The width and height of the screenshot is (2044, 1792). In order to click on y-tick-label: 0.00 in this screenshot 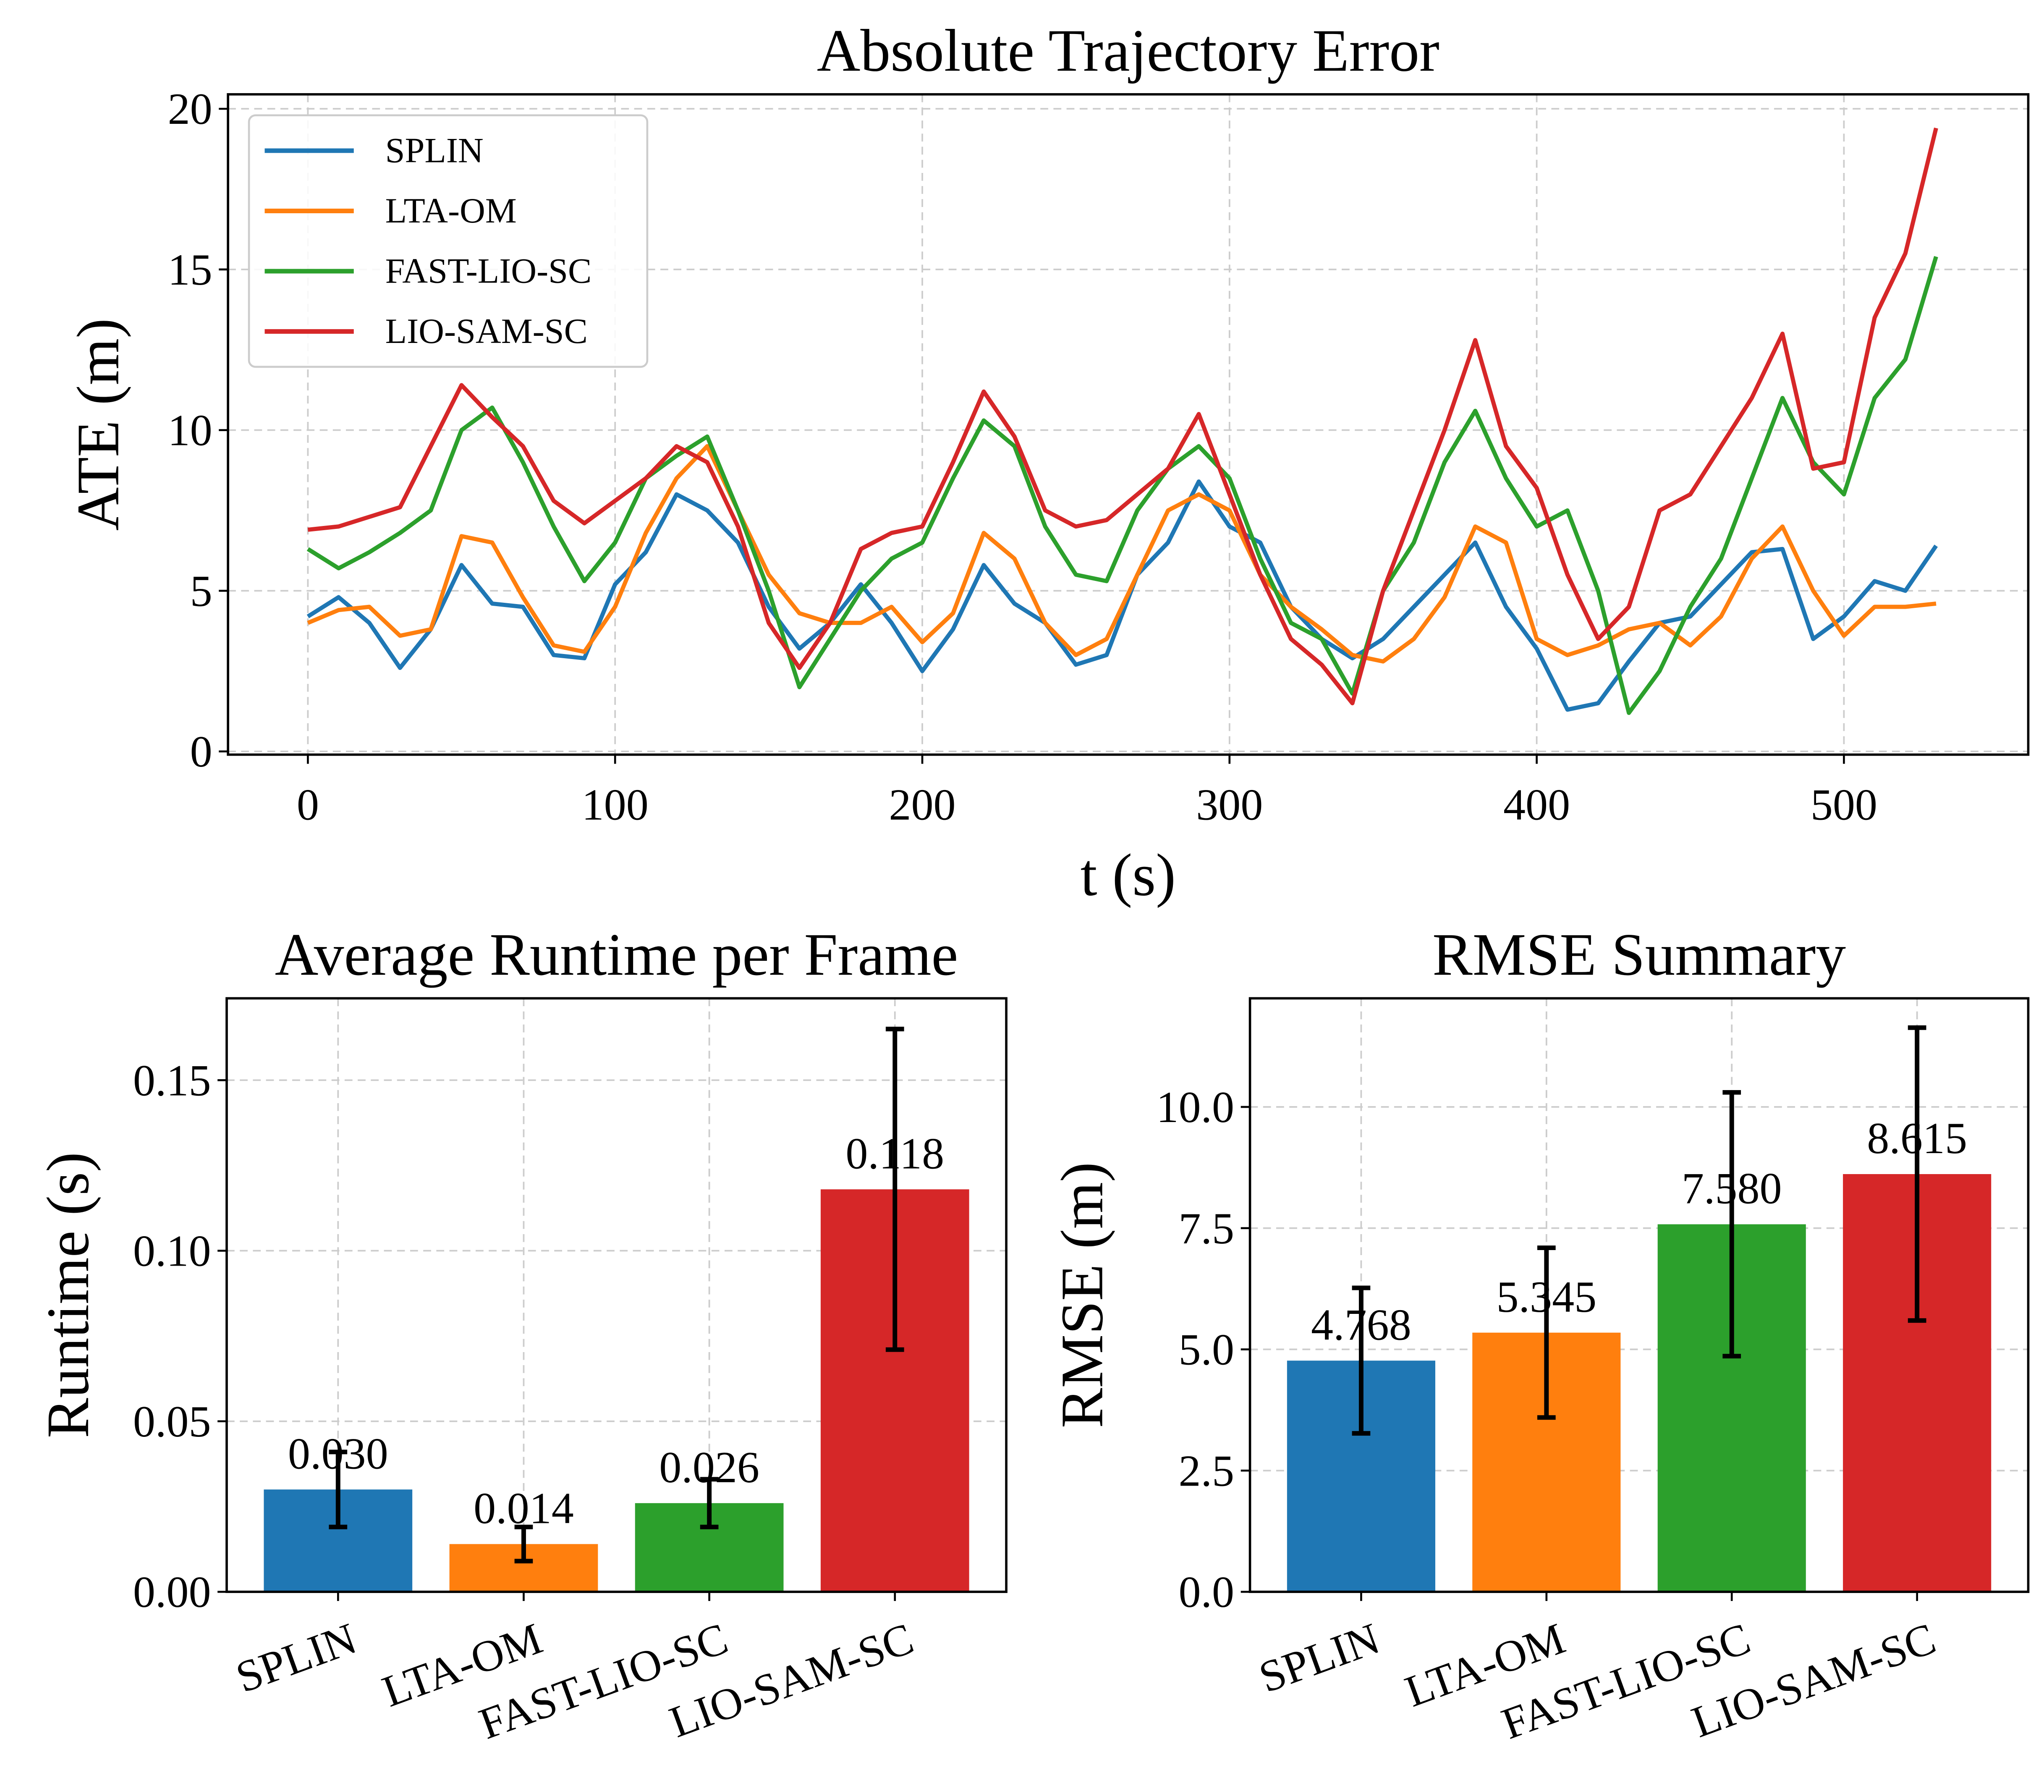, I will do `click(172, 1592)`.